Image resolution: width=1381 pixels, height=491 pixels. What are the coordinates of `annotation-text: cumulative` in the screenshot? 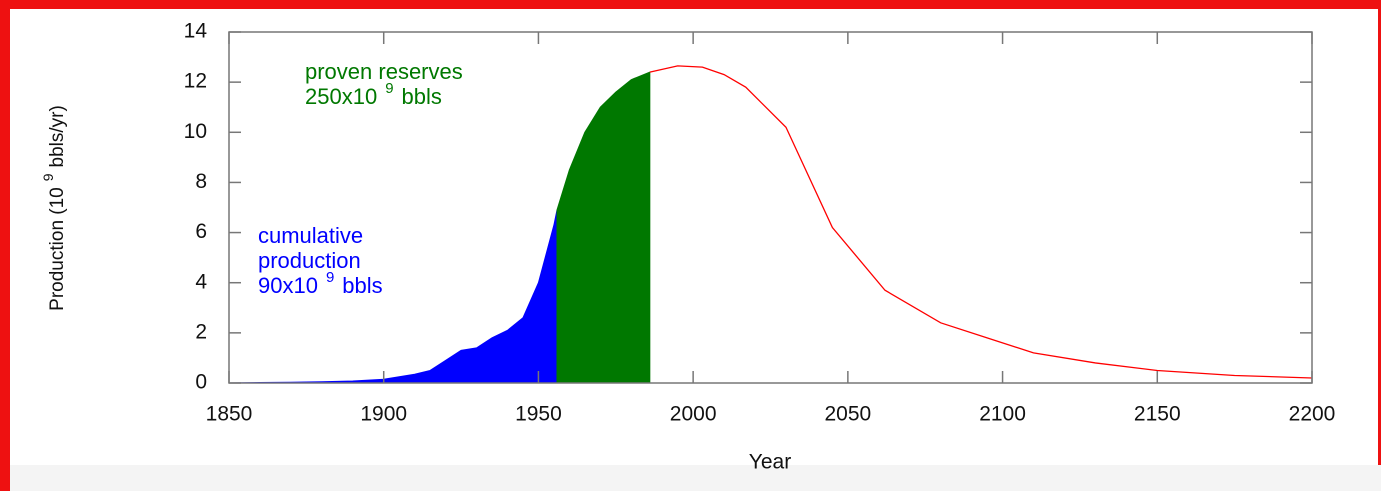 It's located at (310, 235).